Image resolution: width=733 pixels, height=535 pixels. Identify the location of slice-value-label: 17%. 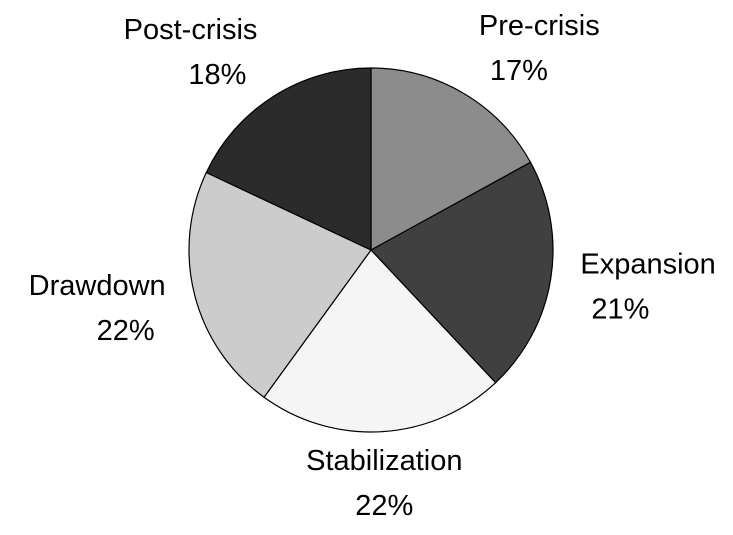
(519, 71).